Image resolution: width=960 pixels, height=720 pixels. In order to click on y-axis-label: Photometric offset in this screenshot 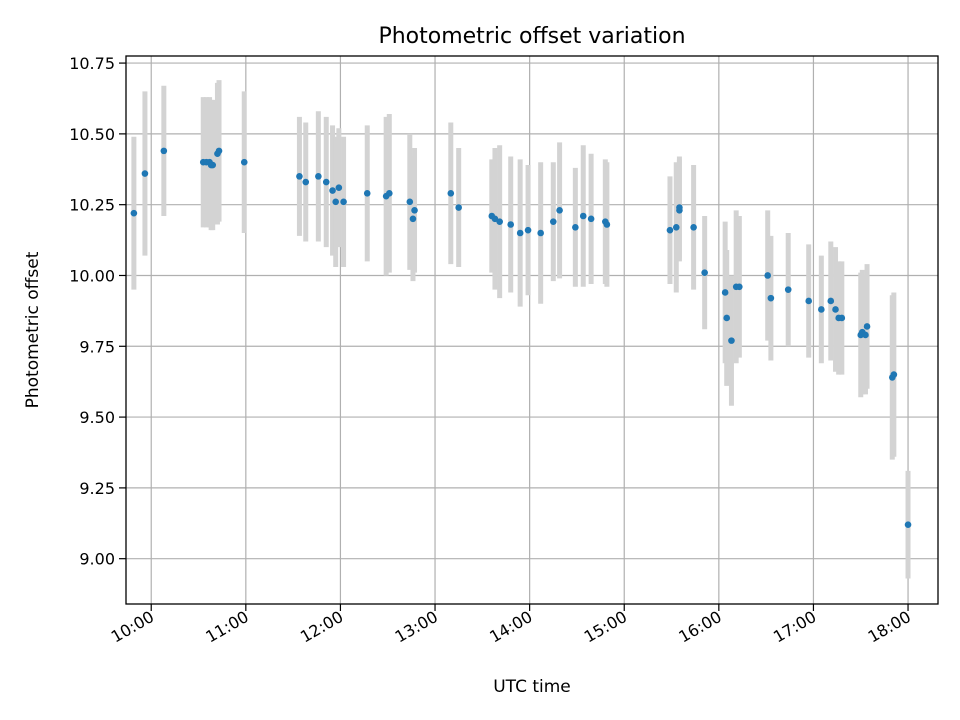, I will do `click(33, 329)`.